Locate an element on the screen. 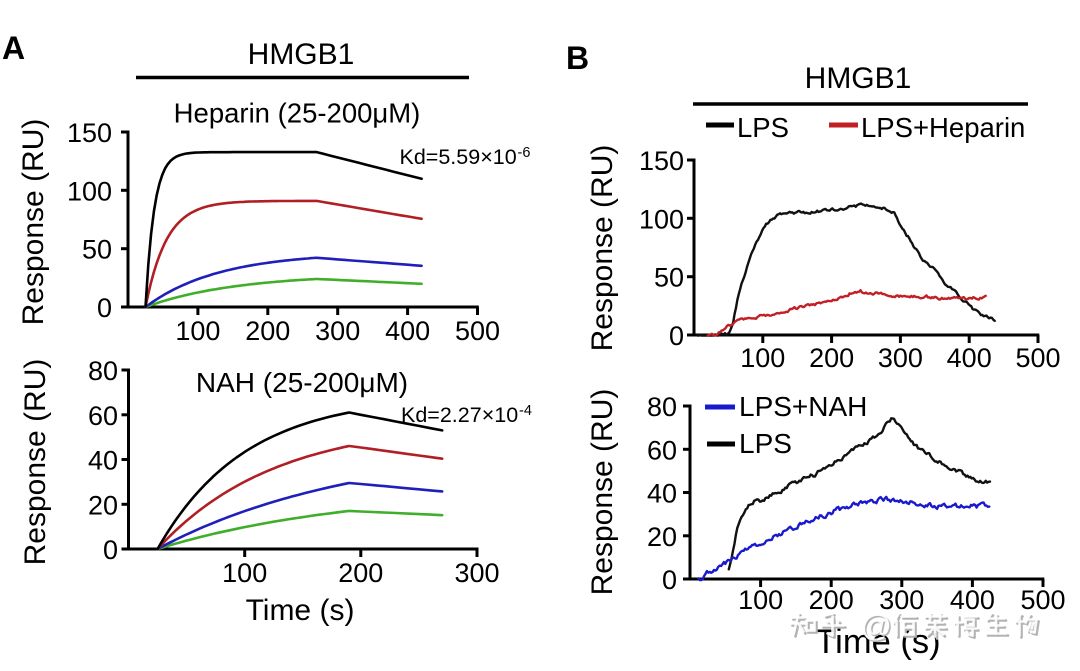 This screenshot has height=671, width=1080. svg-text: Kd=2.27×10 is located at coordinates (459, 415).